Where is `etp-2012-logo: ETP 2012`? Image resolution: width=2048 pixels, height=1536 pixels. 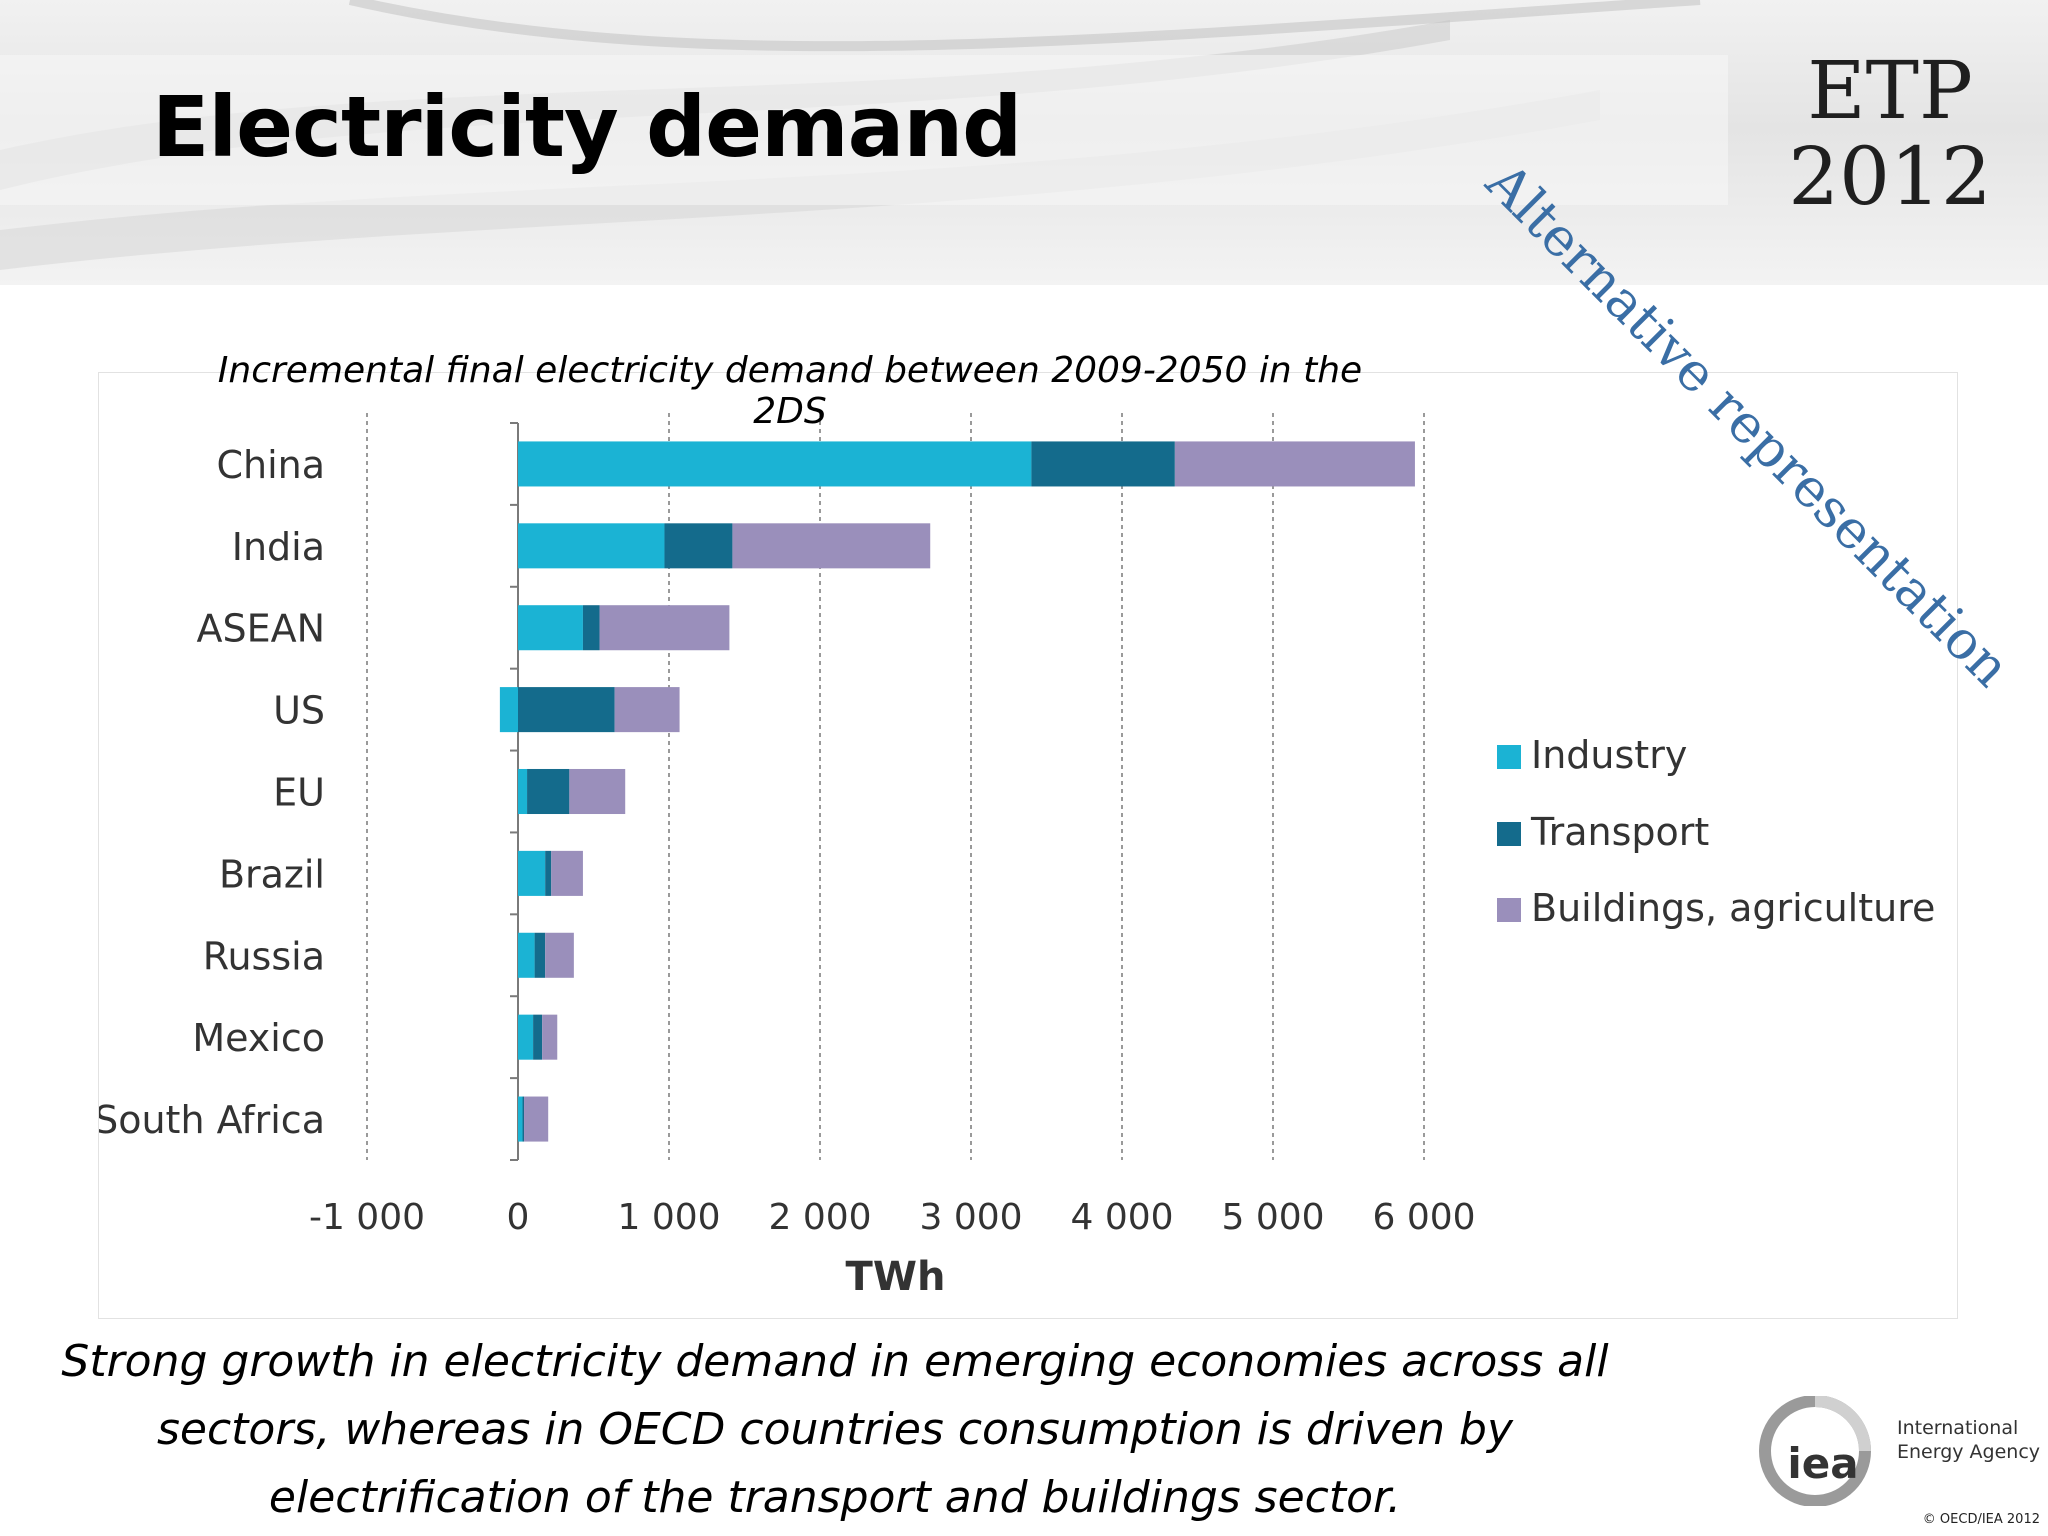
etp-2012-logo: ETP 2012 is located at coordinates (1890, 134).